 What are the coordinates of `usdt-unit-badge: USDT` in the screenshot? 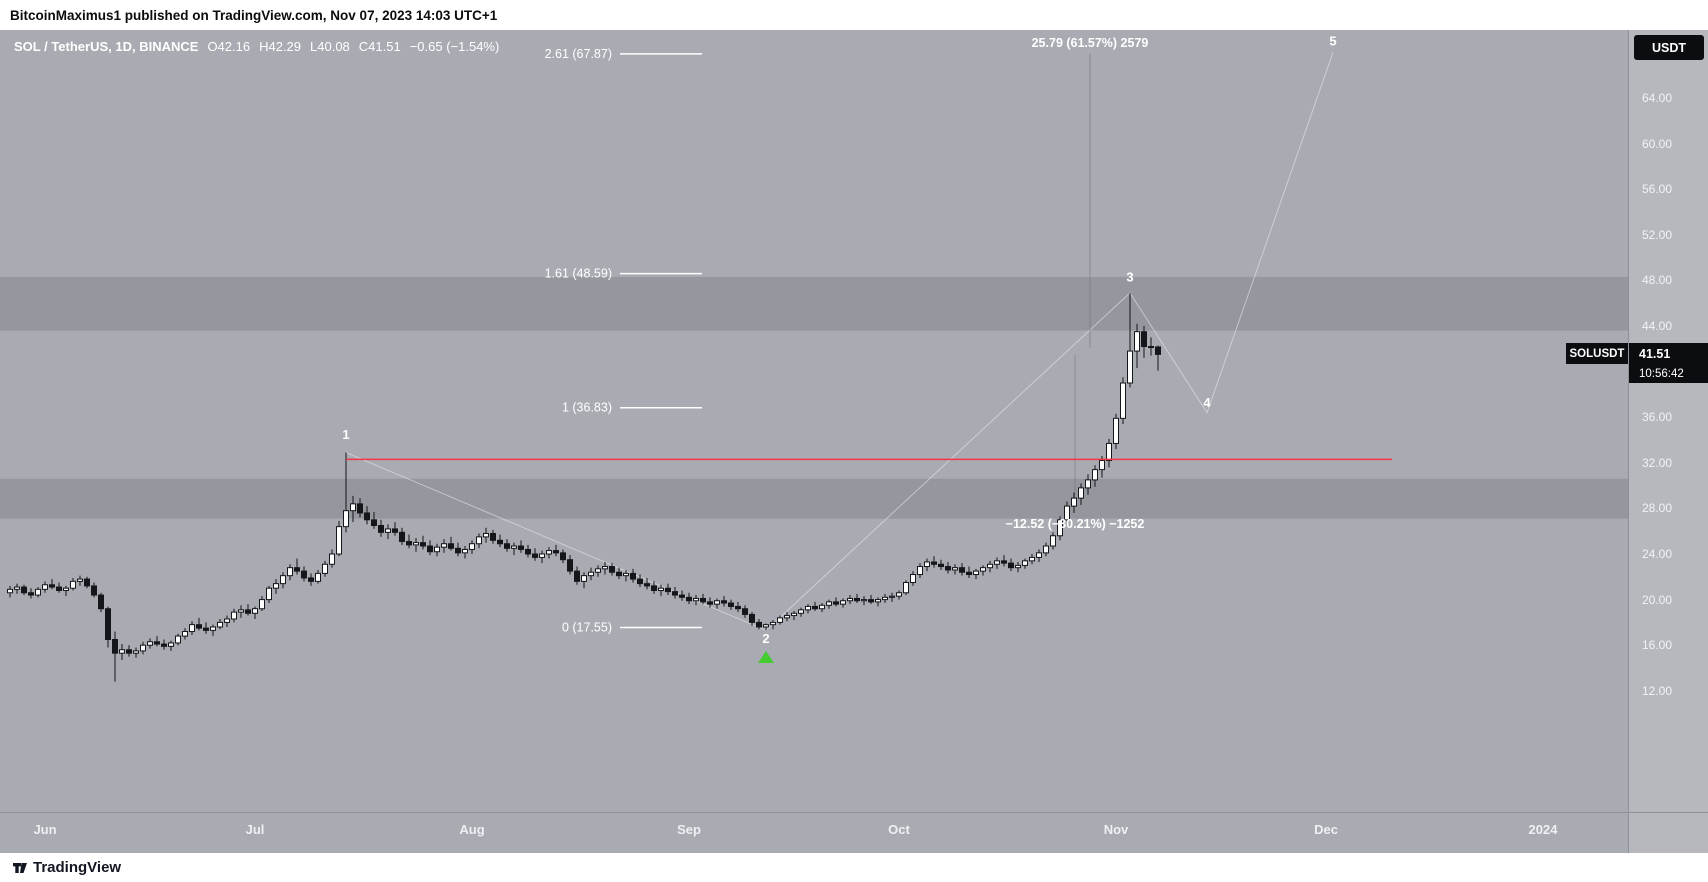 It's located at (1669, 47).